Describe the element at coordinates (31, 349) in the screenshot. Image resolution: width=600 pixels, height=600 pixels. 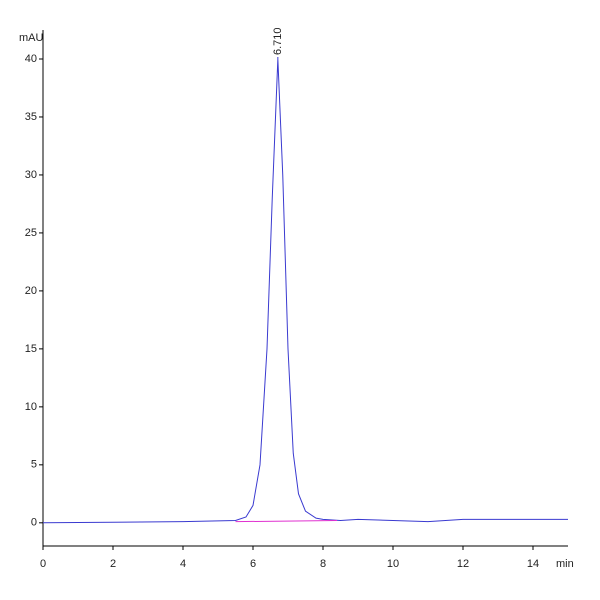
I see `y-tick-label: 15` at that location.